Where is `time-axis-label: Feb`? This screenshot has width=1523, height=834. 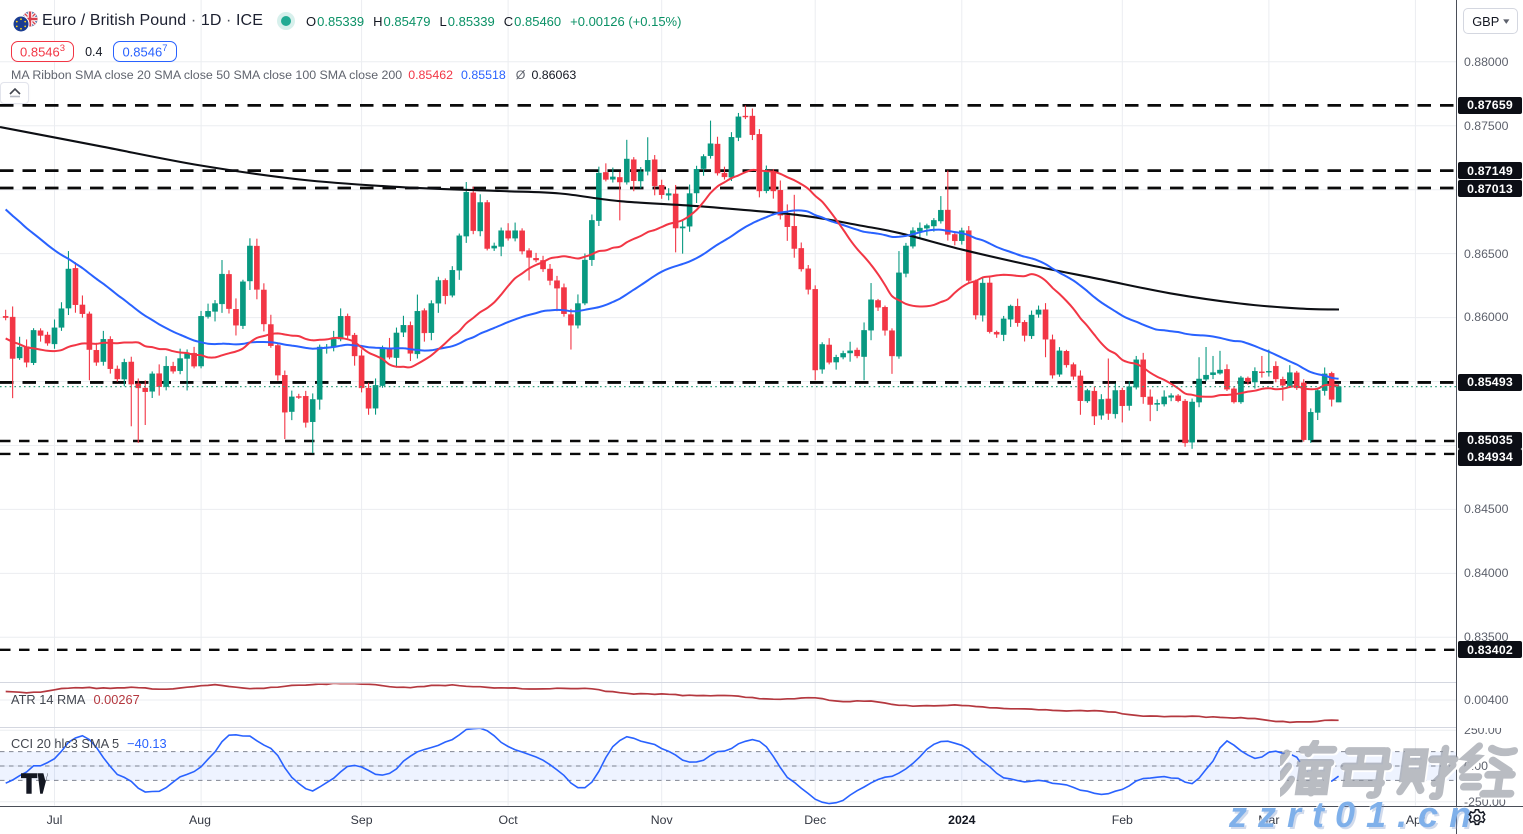
time-axis-label: Feb is located at coordinates (1122, 820).